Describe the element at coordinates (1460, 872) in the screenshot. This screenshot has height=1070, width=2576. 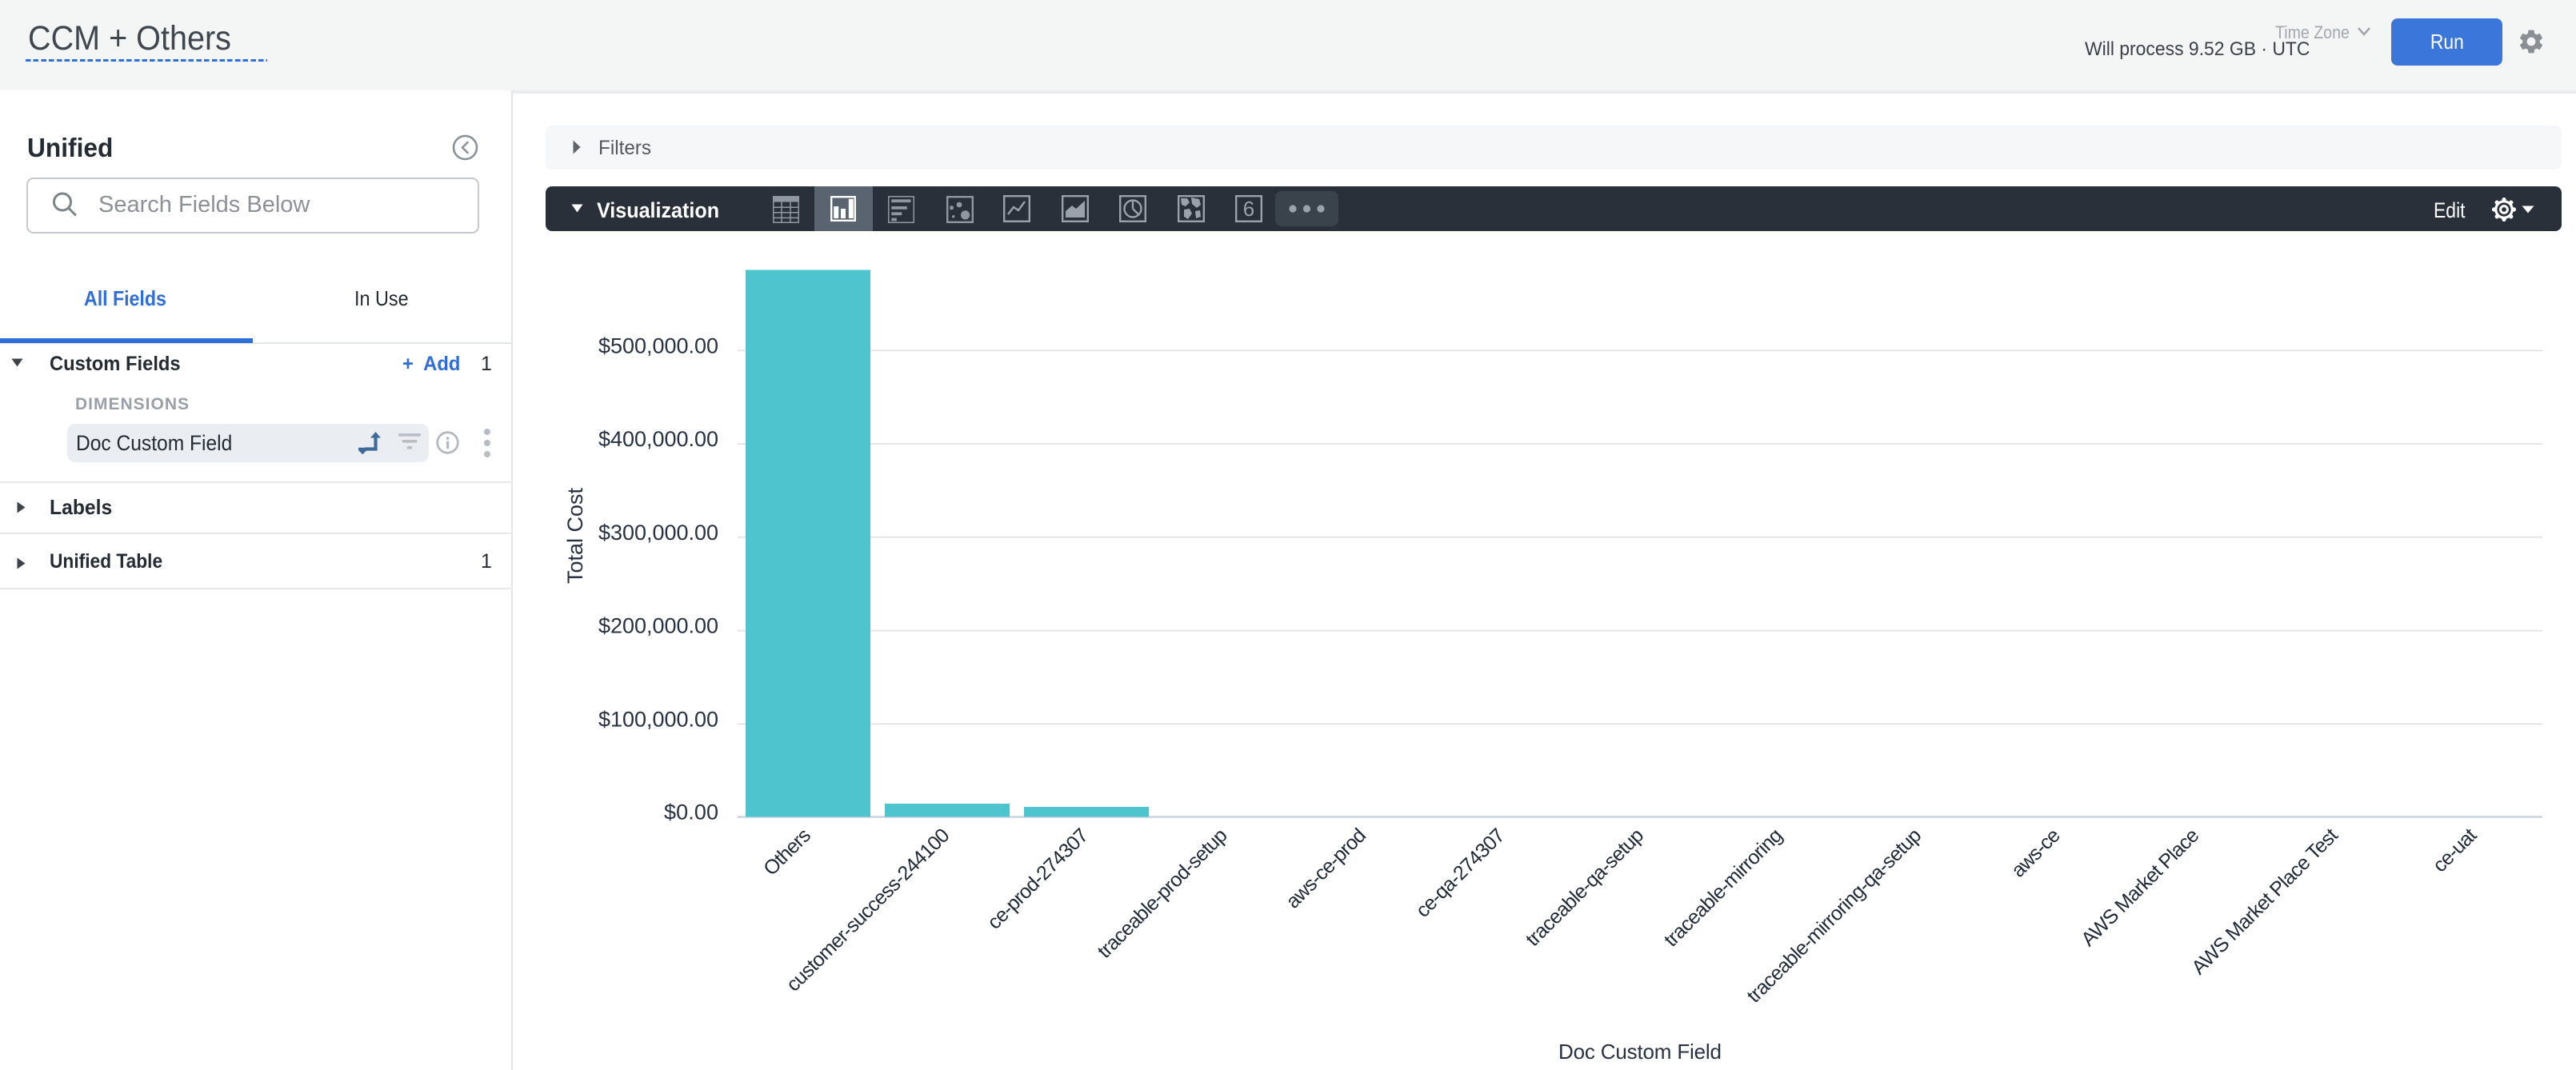
I see `svg-text: ce-qa-274307` at that location.